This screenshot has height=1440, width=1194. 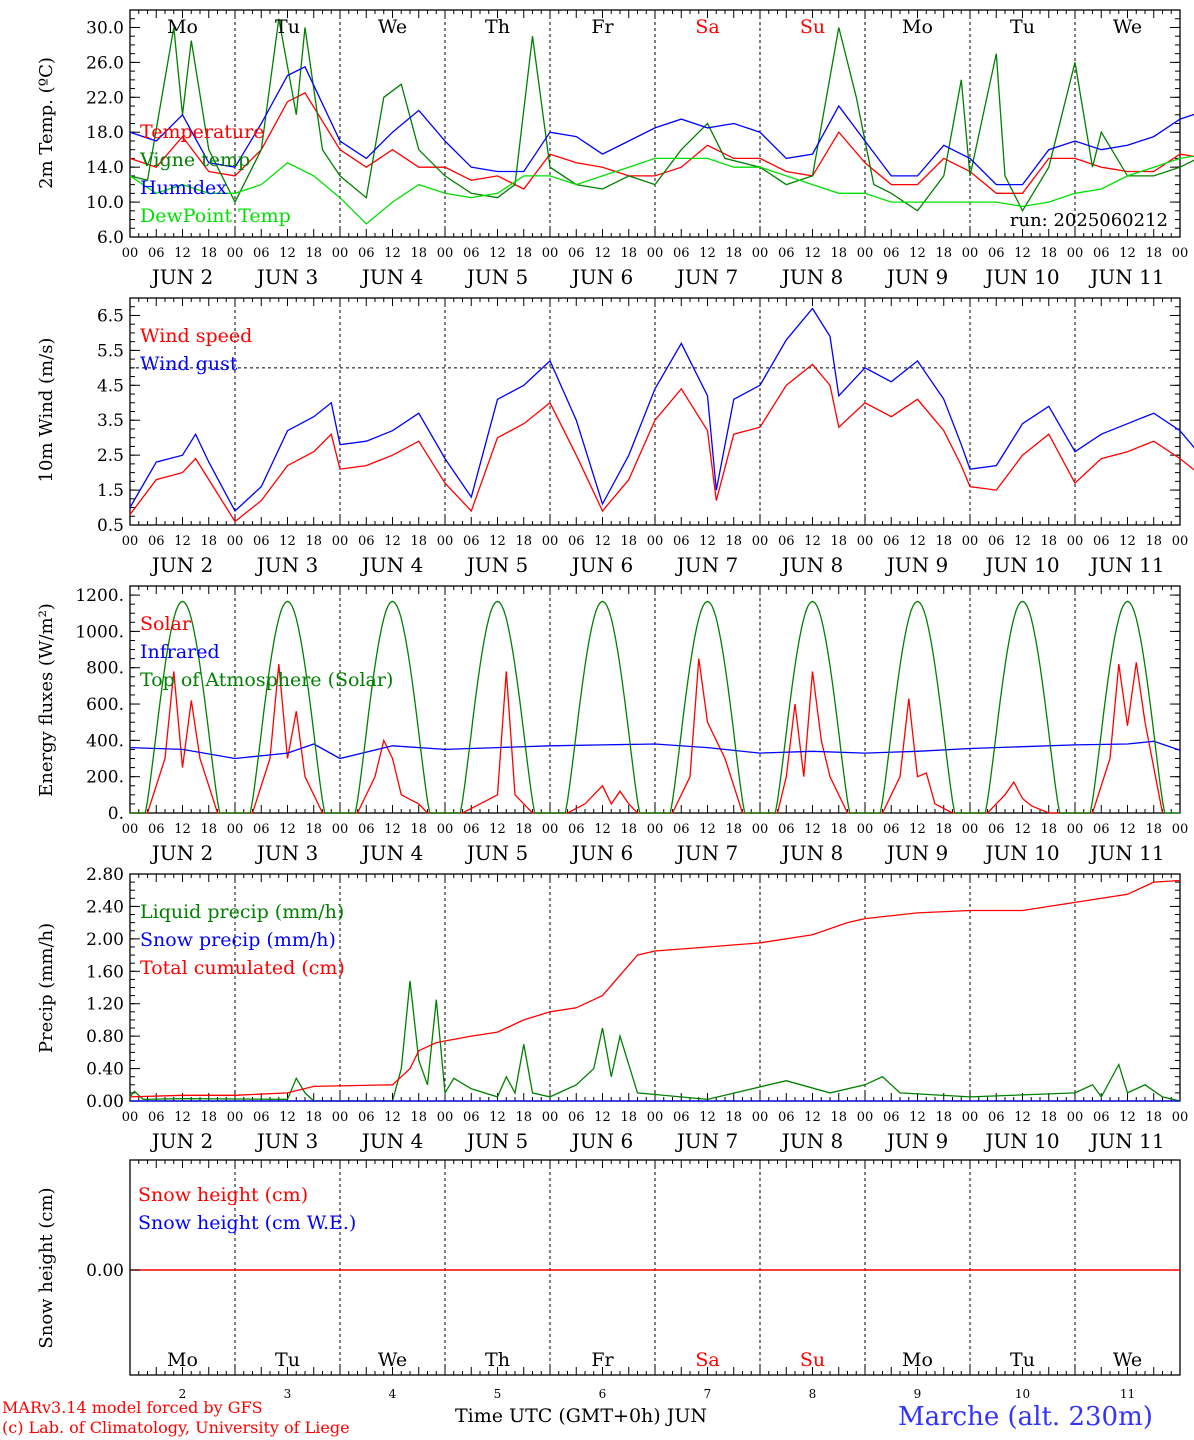 What do you see at coordinates (661, 190) in the screenshot?
I see `series-line-dewpoint-temp` at bounding box center [661, 190].